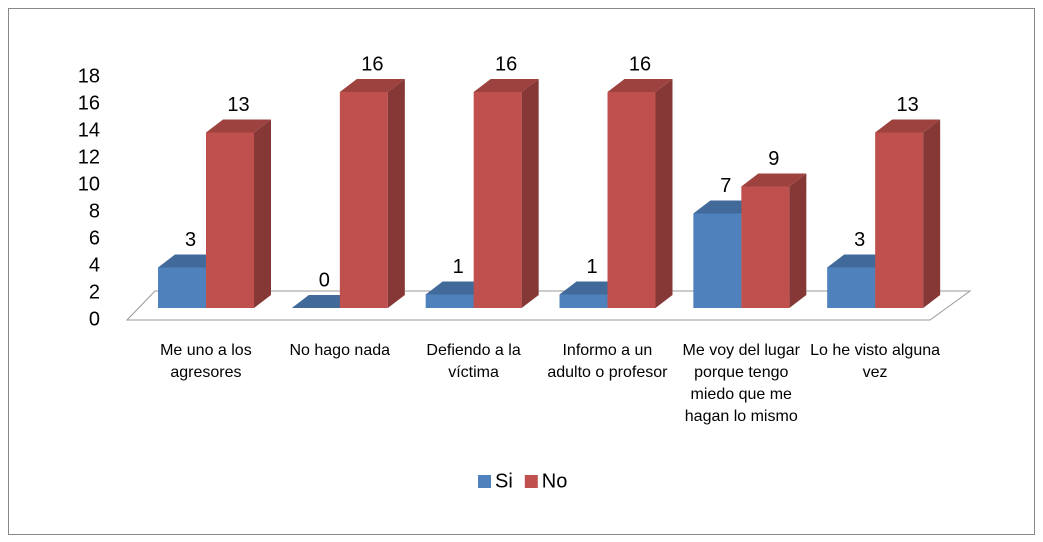 The image size is (1043, 542). What do you see at coordinates (206, 361) in the screenshot?
I see `x-tick-label: Me uno a los agresores` at bounding box center [206, 361].